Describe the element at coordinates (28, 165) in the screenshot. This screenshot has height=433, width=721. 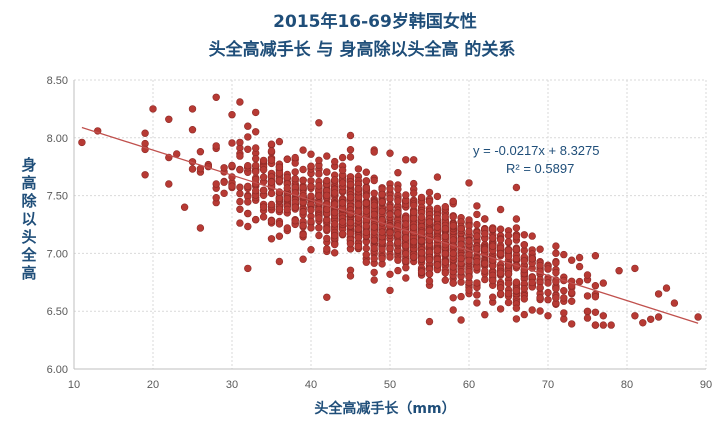
I see `y-axis-title-char: 身` at that location.